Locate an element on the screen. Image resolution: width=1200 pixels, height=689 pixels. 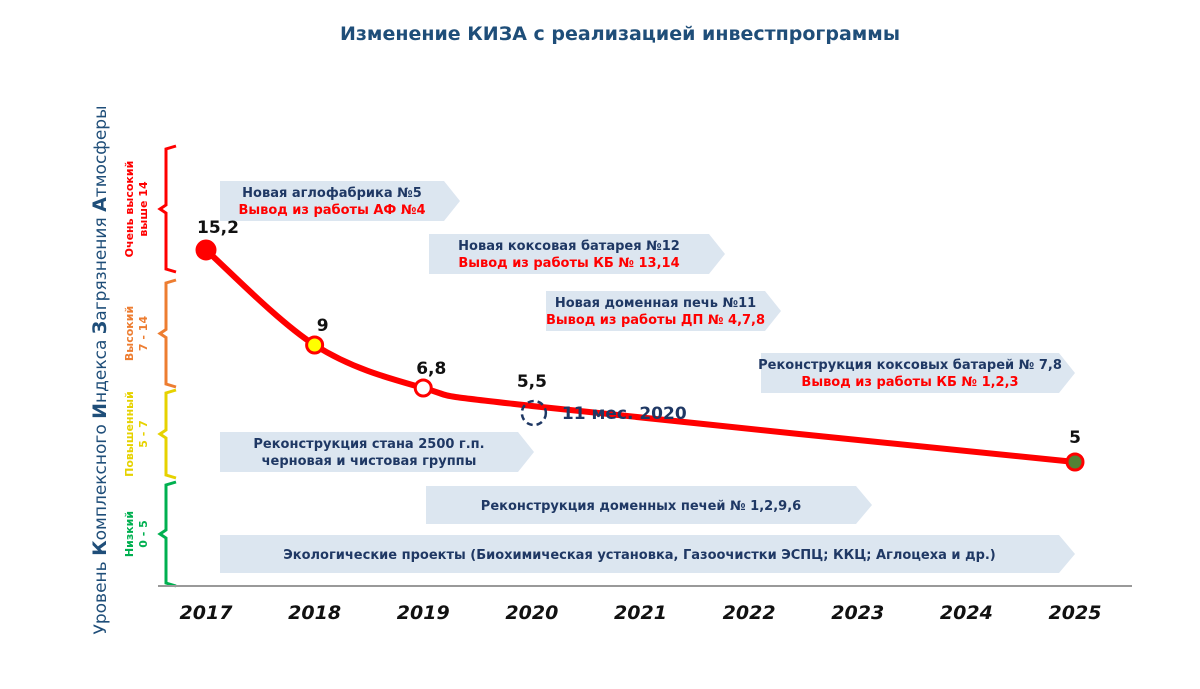
y-axis-title-part: З is located at coordinates (100, 328).